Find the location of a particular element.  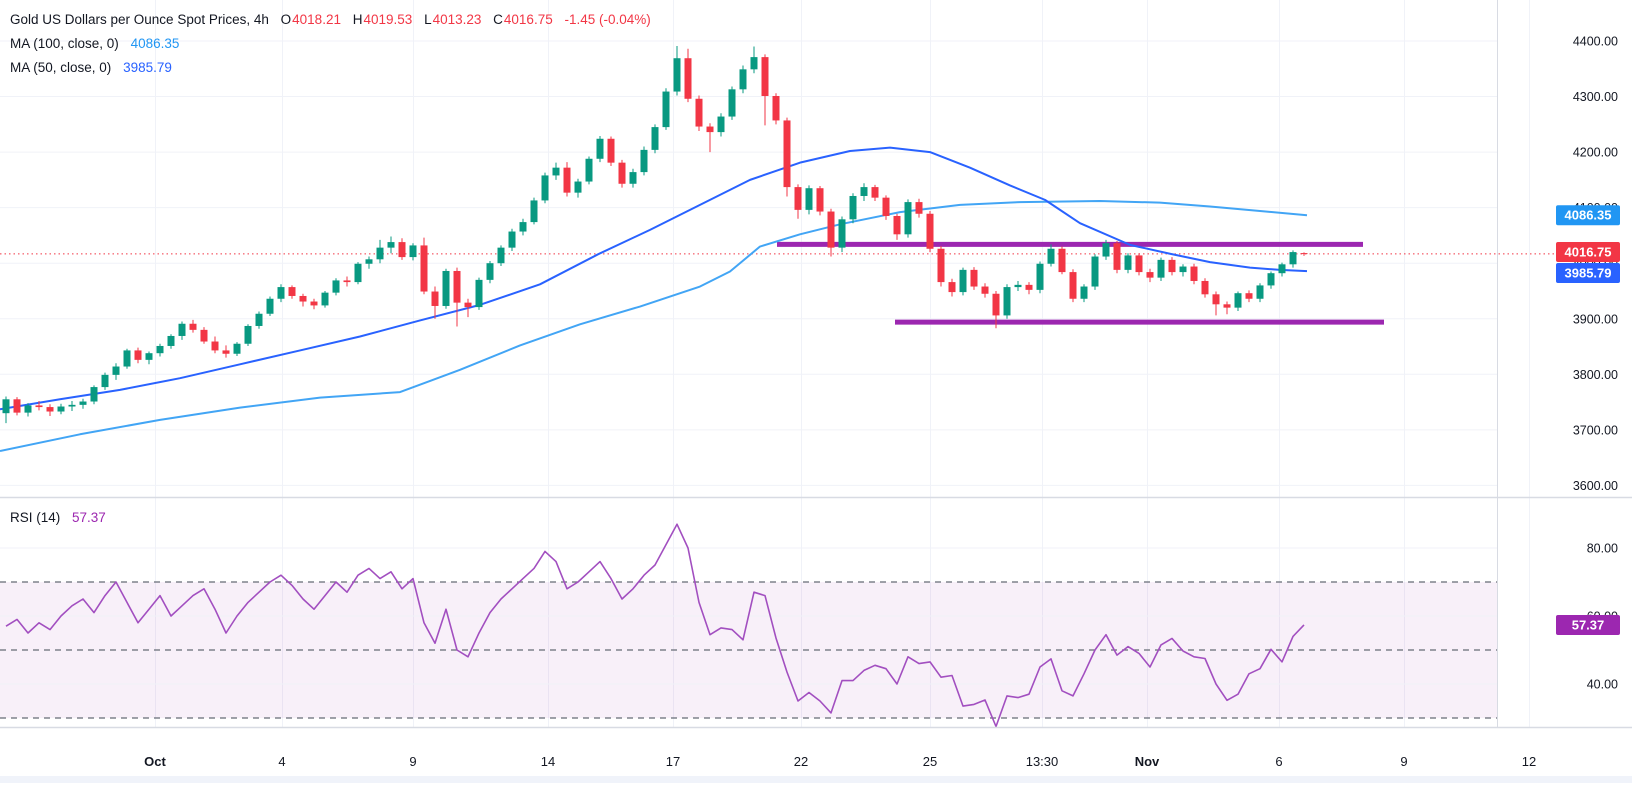

high-value: 4019.53 is located at coordinates (388, 19).